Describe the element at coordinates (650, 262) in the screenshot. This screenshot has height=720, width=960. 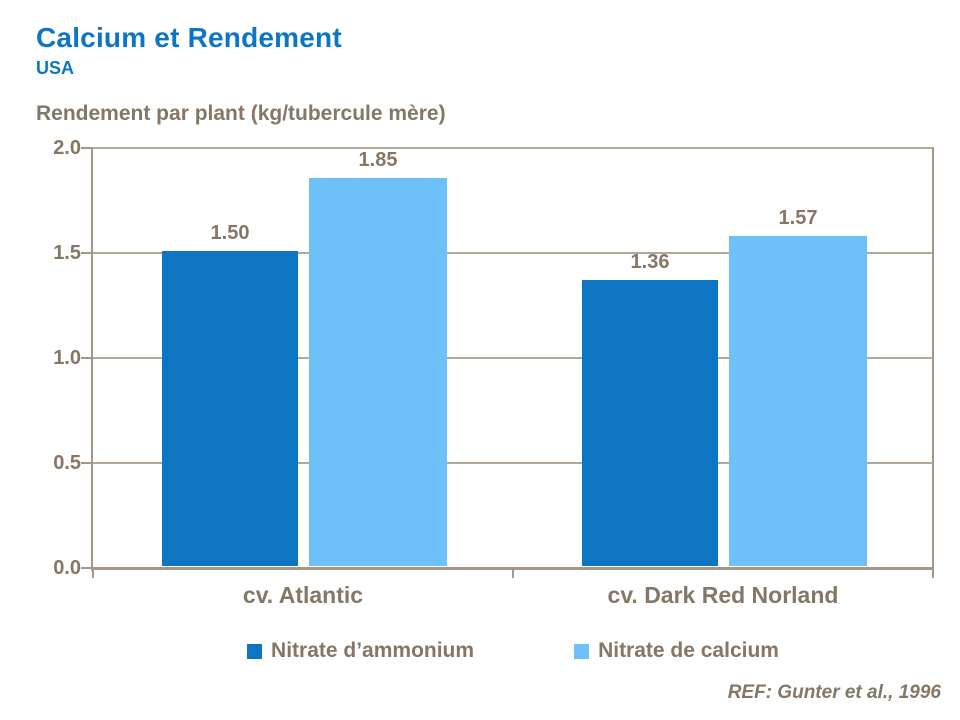
I see `value-label: 1.36` at that location.